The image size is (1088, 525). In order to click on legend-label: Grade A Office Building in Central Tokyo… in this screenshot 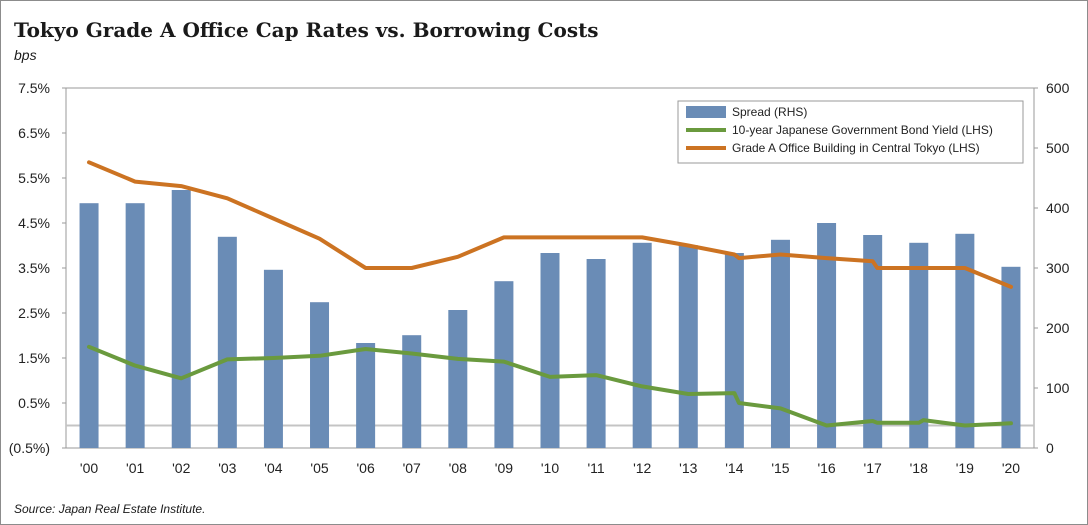, I will do `click(856, 148)`.